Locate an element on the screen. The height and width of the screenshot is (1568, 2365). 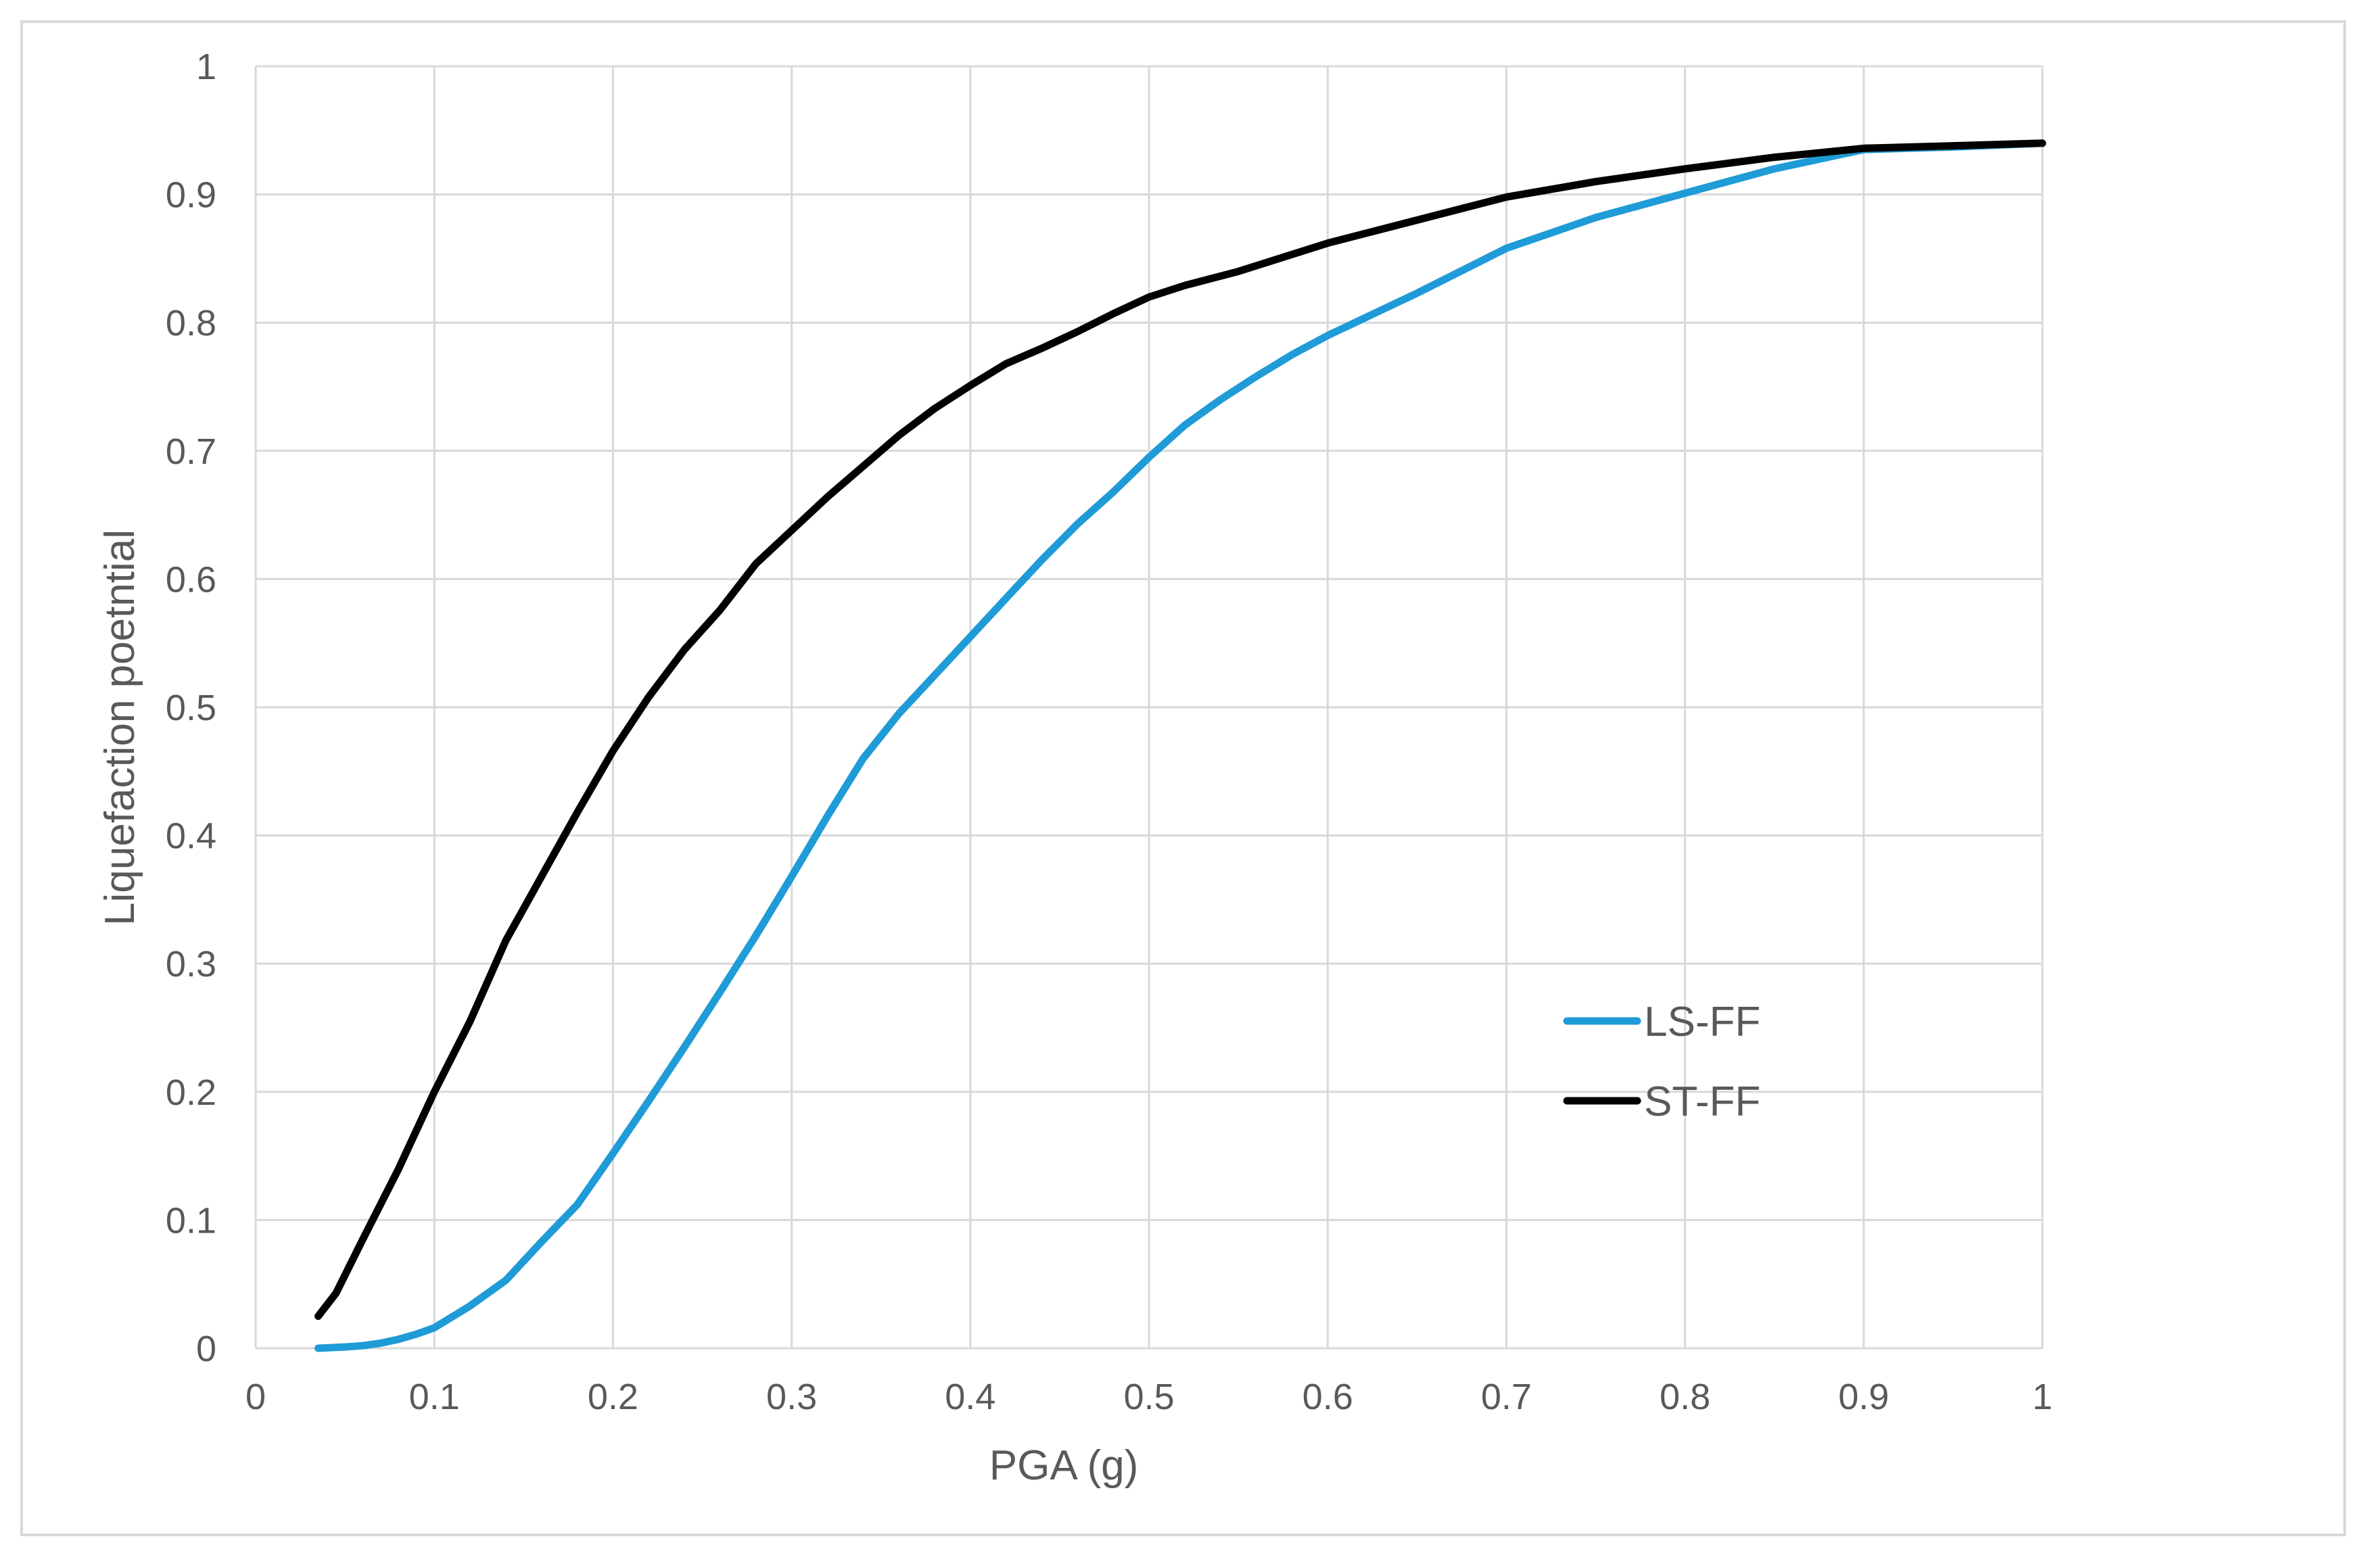
x-tick-label: 0.3 is located at coordinates (791, 1397).